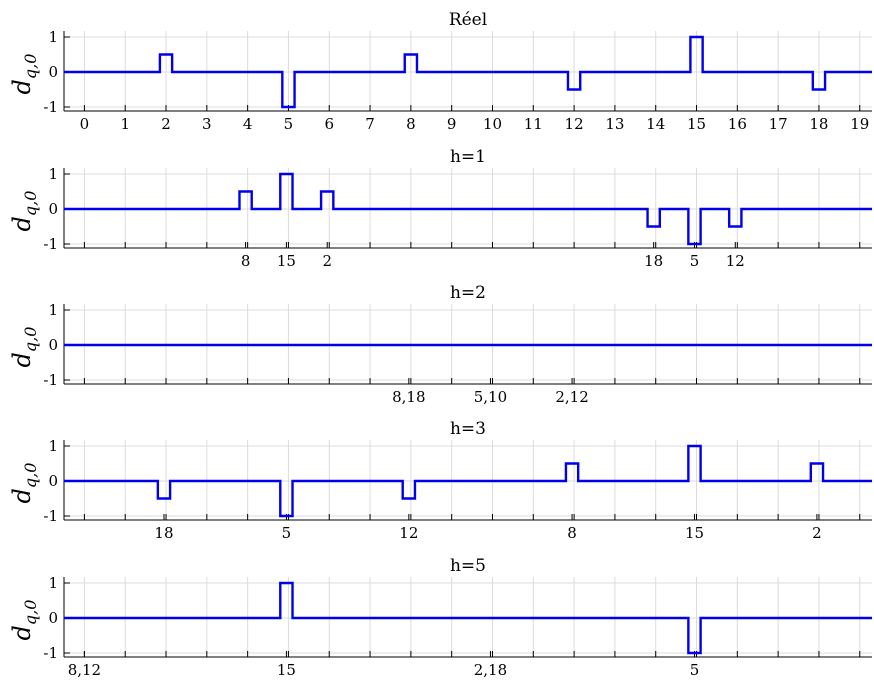 This screenshot has width=874, height=684. I want to click on panel-title: h=2, so click(468, 293).